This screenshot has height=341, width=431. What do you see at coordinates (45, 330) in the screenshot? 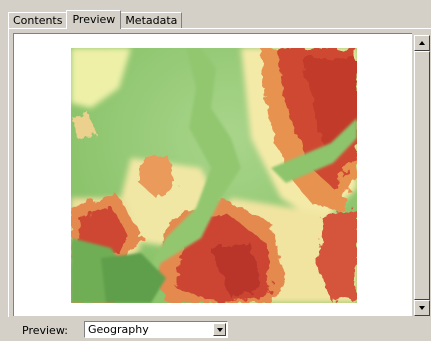
I see `preview-label: Preview:` at bounding box center [45, 330].